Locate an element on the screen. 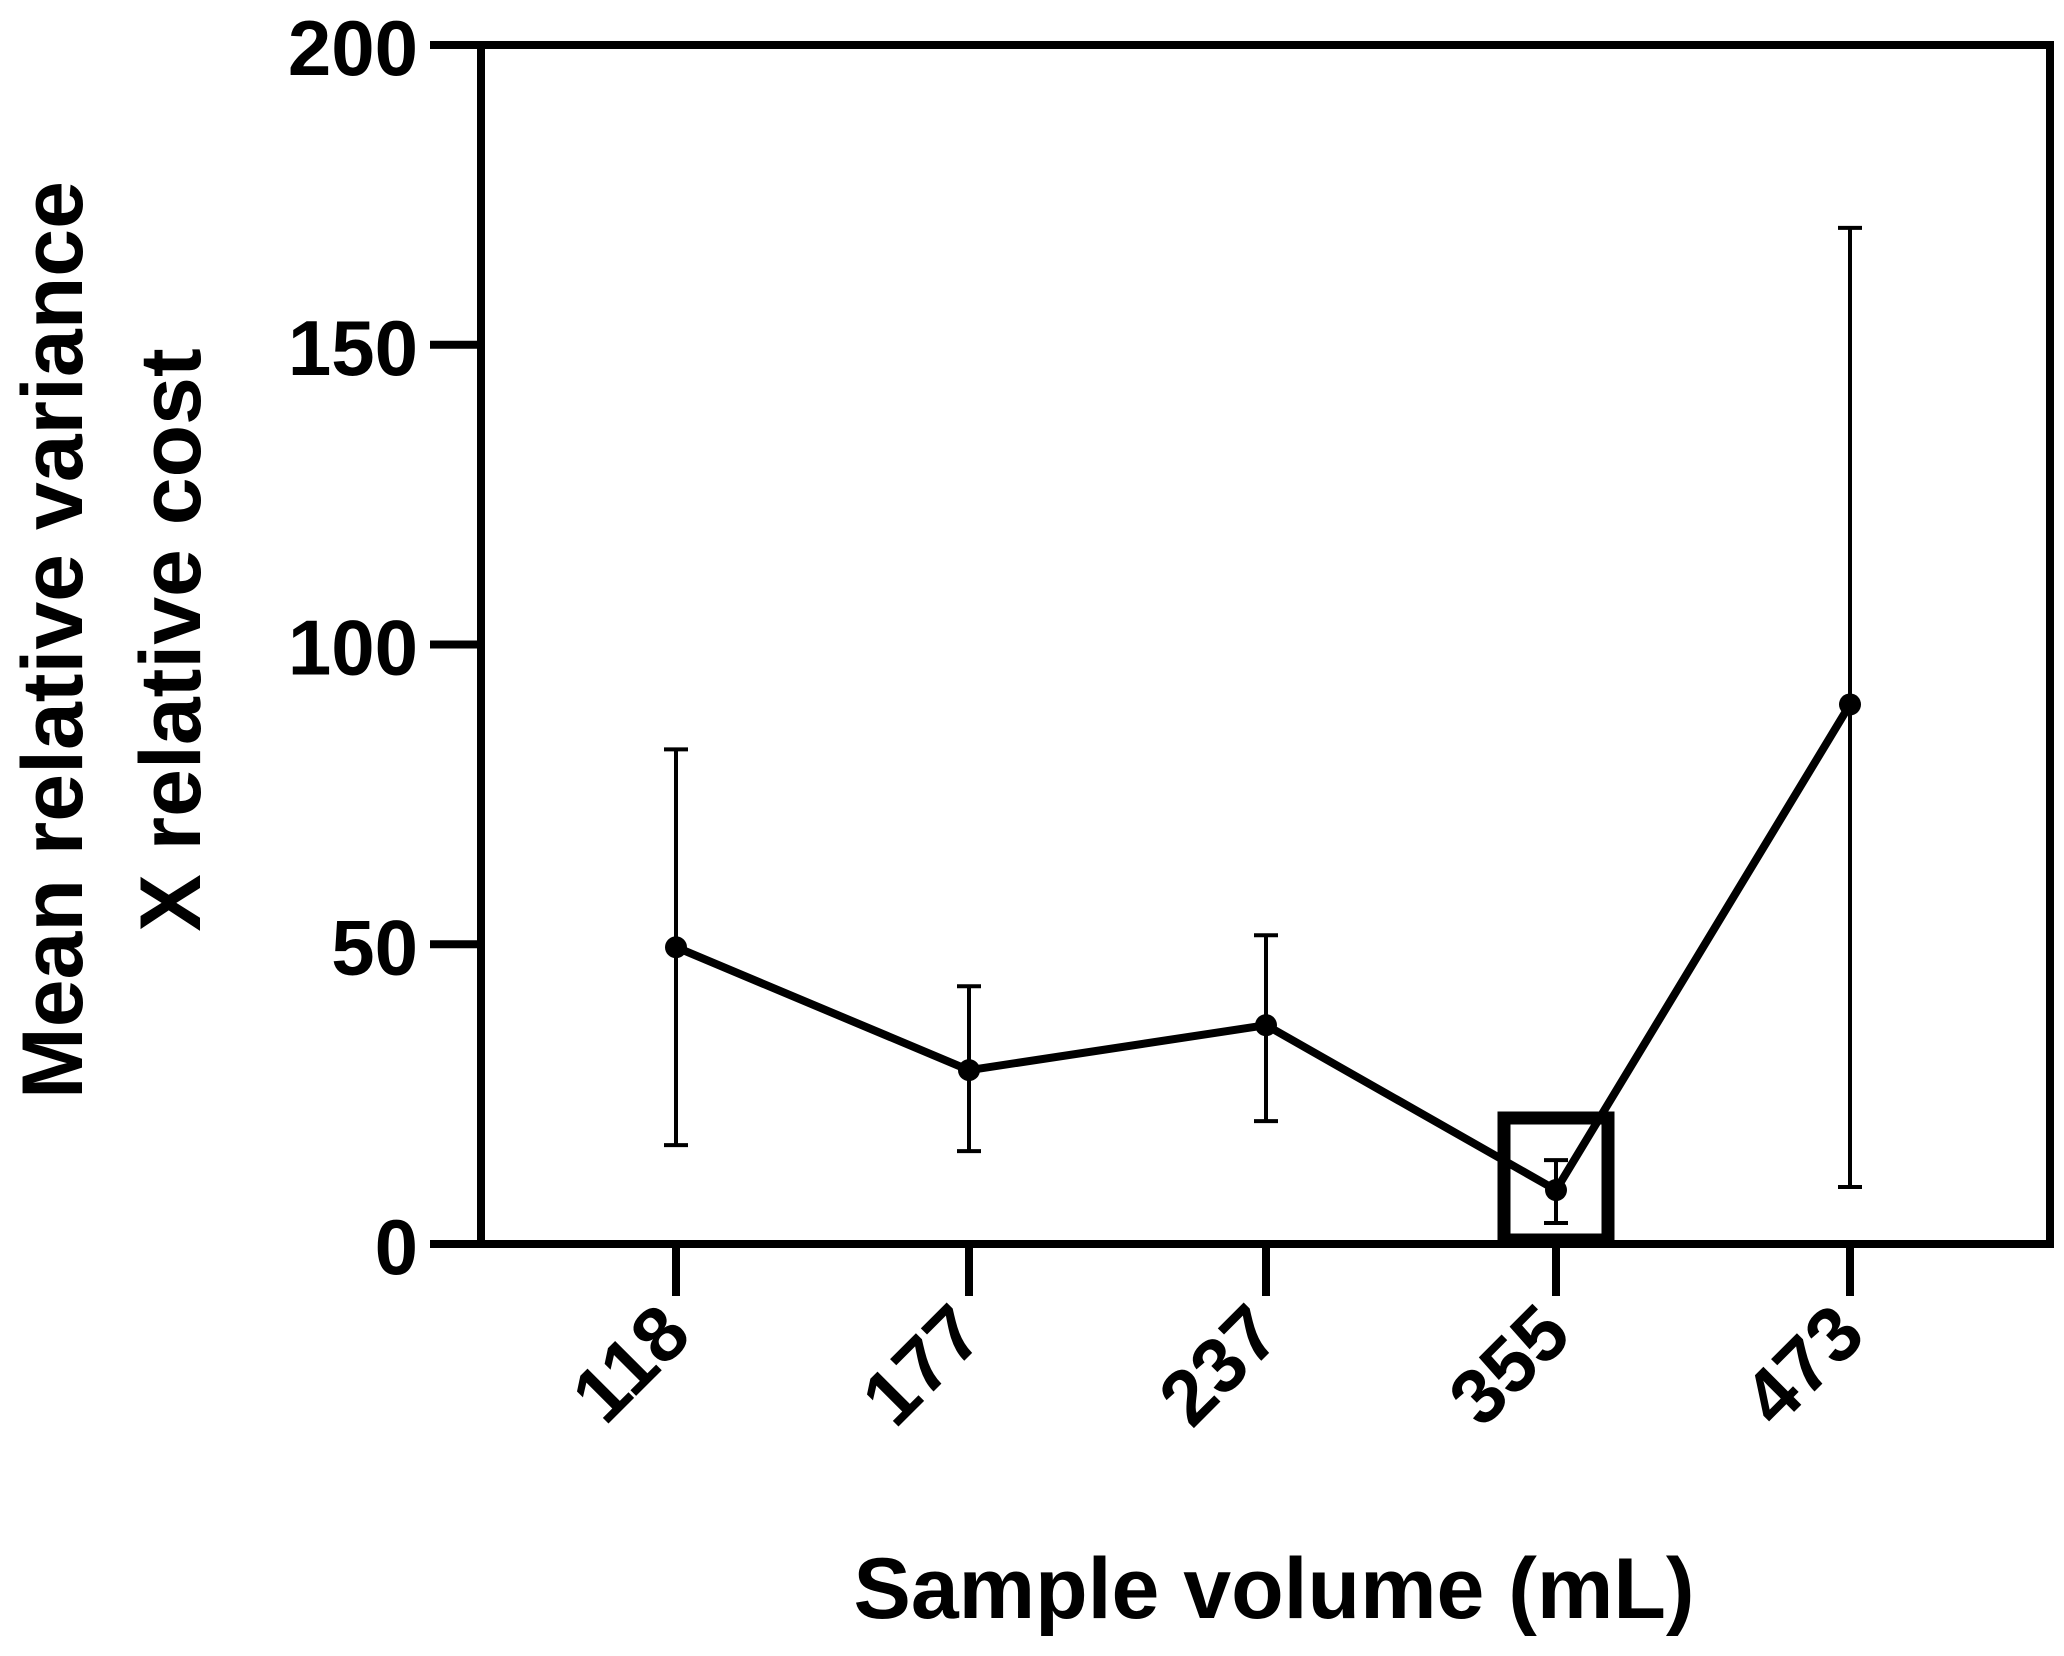 The image size is (2064, 1656). y-tick-label: 0 is located at coordinates (396, 1247).